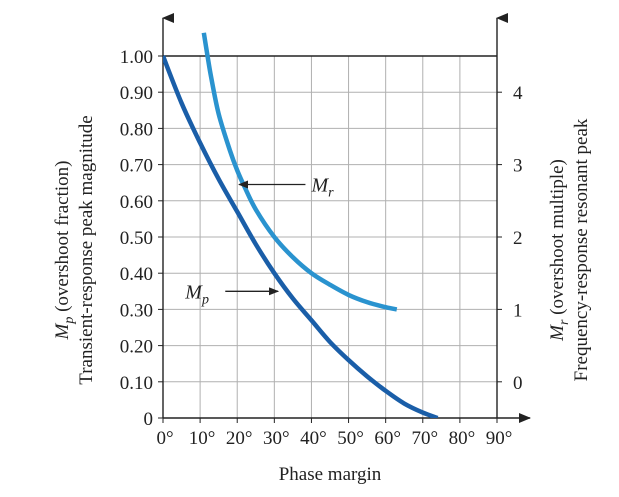 Image resolution: width=619 pixels, height=497 pixels. Describe the element at coordinates (564, 322) in the screenshot. I see `right-axis-symbol-sub: r` at that location.